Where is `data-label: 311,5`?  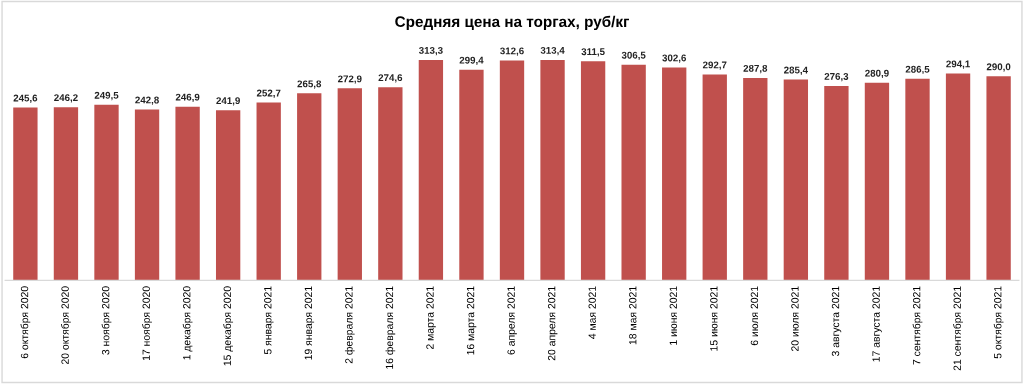
data-label: 311,5 is located at coordinates (593, 52).